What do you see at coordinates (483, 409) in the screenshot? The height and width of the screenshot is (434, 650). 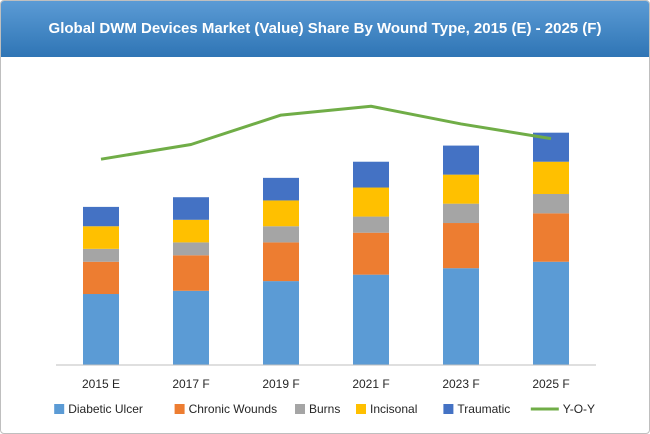 I see `legend-label-traumatic: Traumatic` at bounding box center [483, 409].